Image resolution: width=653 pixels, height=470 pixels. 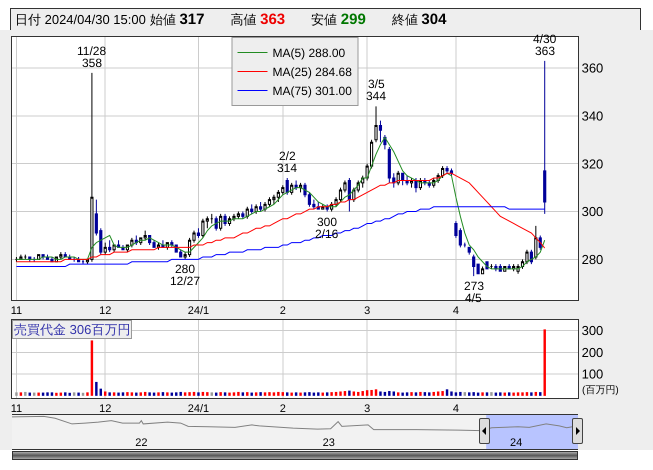 What do you see at coordinates (455, 311) in the screenshot?
I see `x-tick-label: 4` at bounding box center [455, 311].